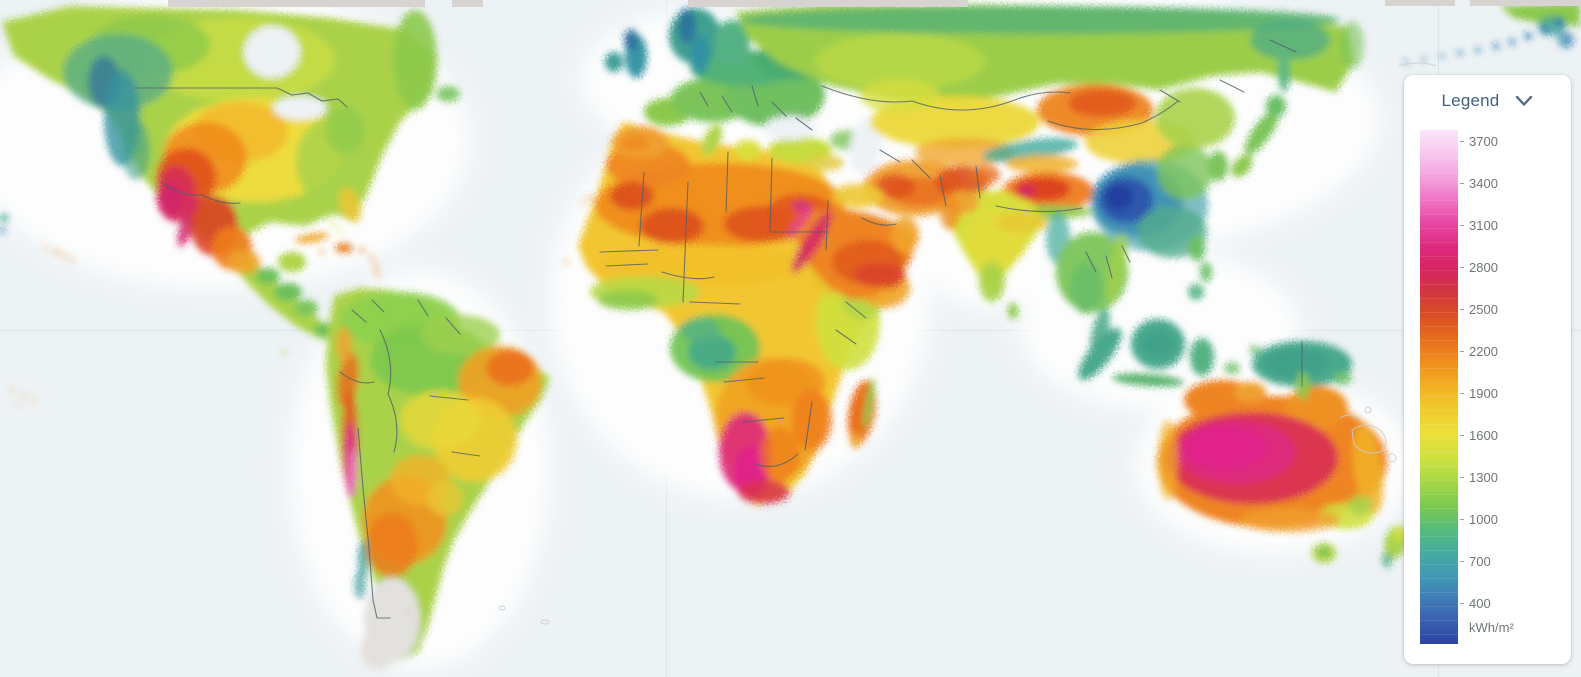 This screenshot has height=677, width=1581. Describe the element at coordinates (1475, 561) in the screenshot. I see `legend-tick: 700` at that location.